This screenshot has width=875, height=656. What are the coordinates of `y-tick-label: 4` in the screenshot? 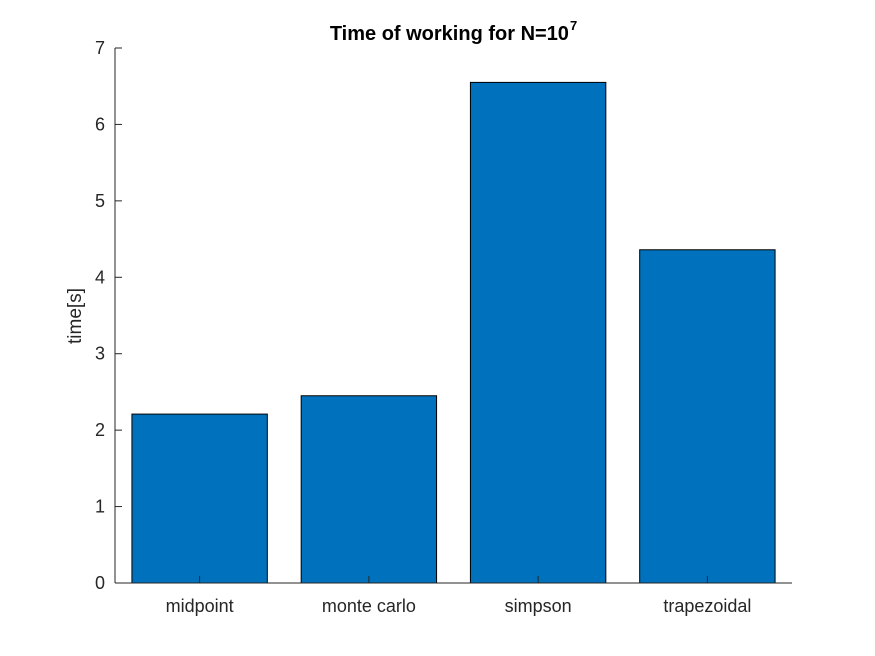 It's located at (100, 277).